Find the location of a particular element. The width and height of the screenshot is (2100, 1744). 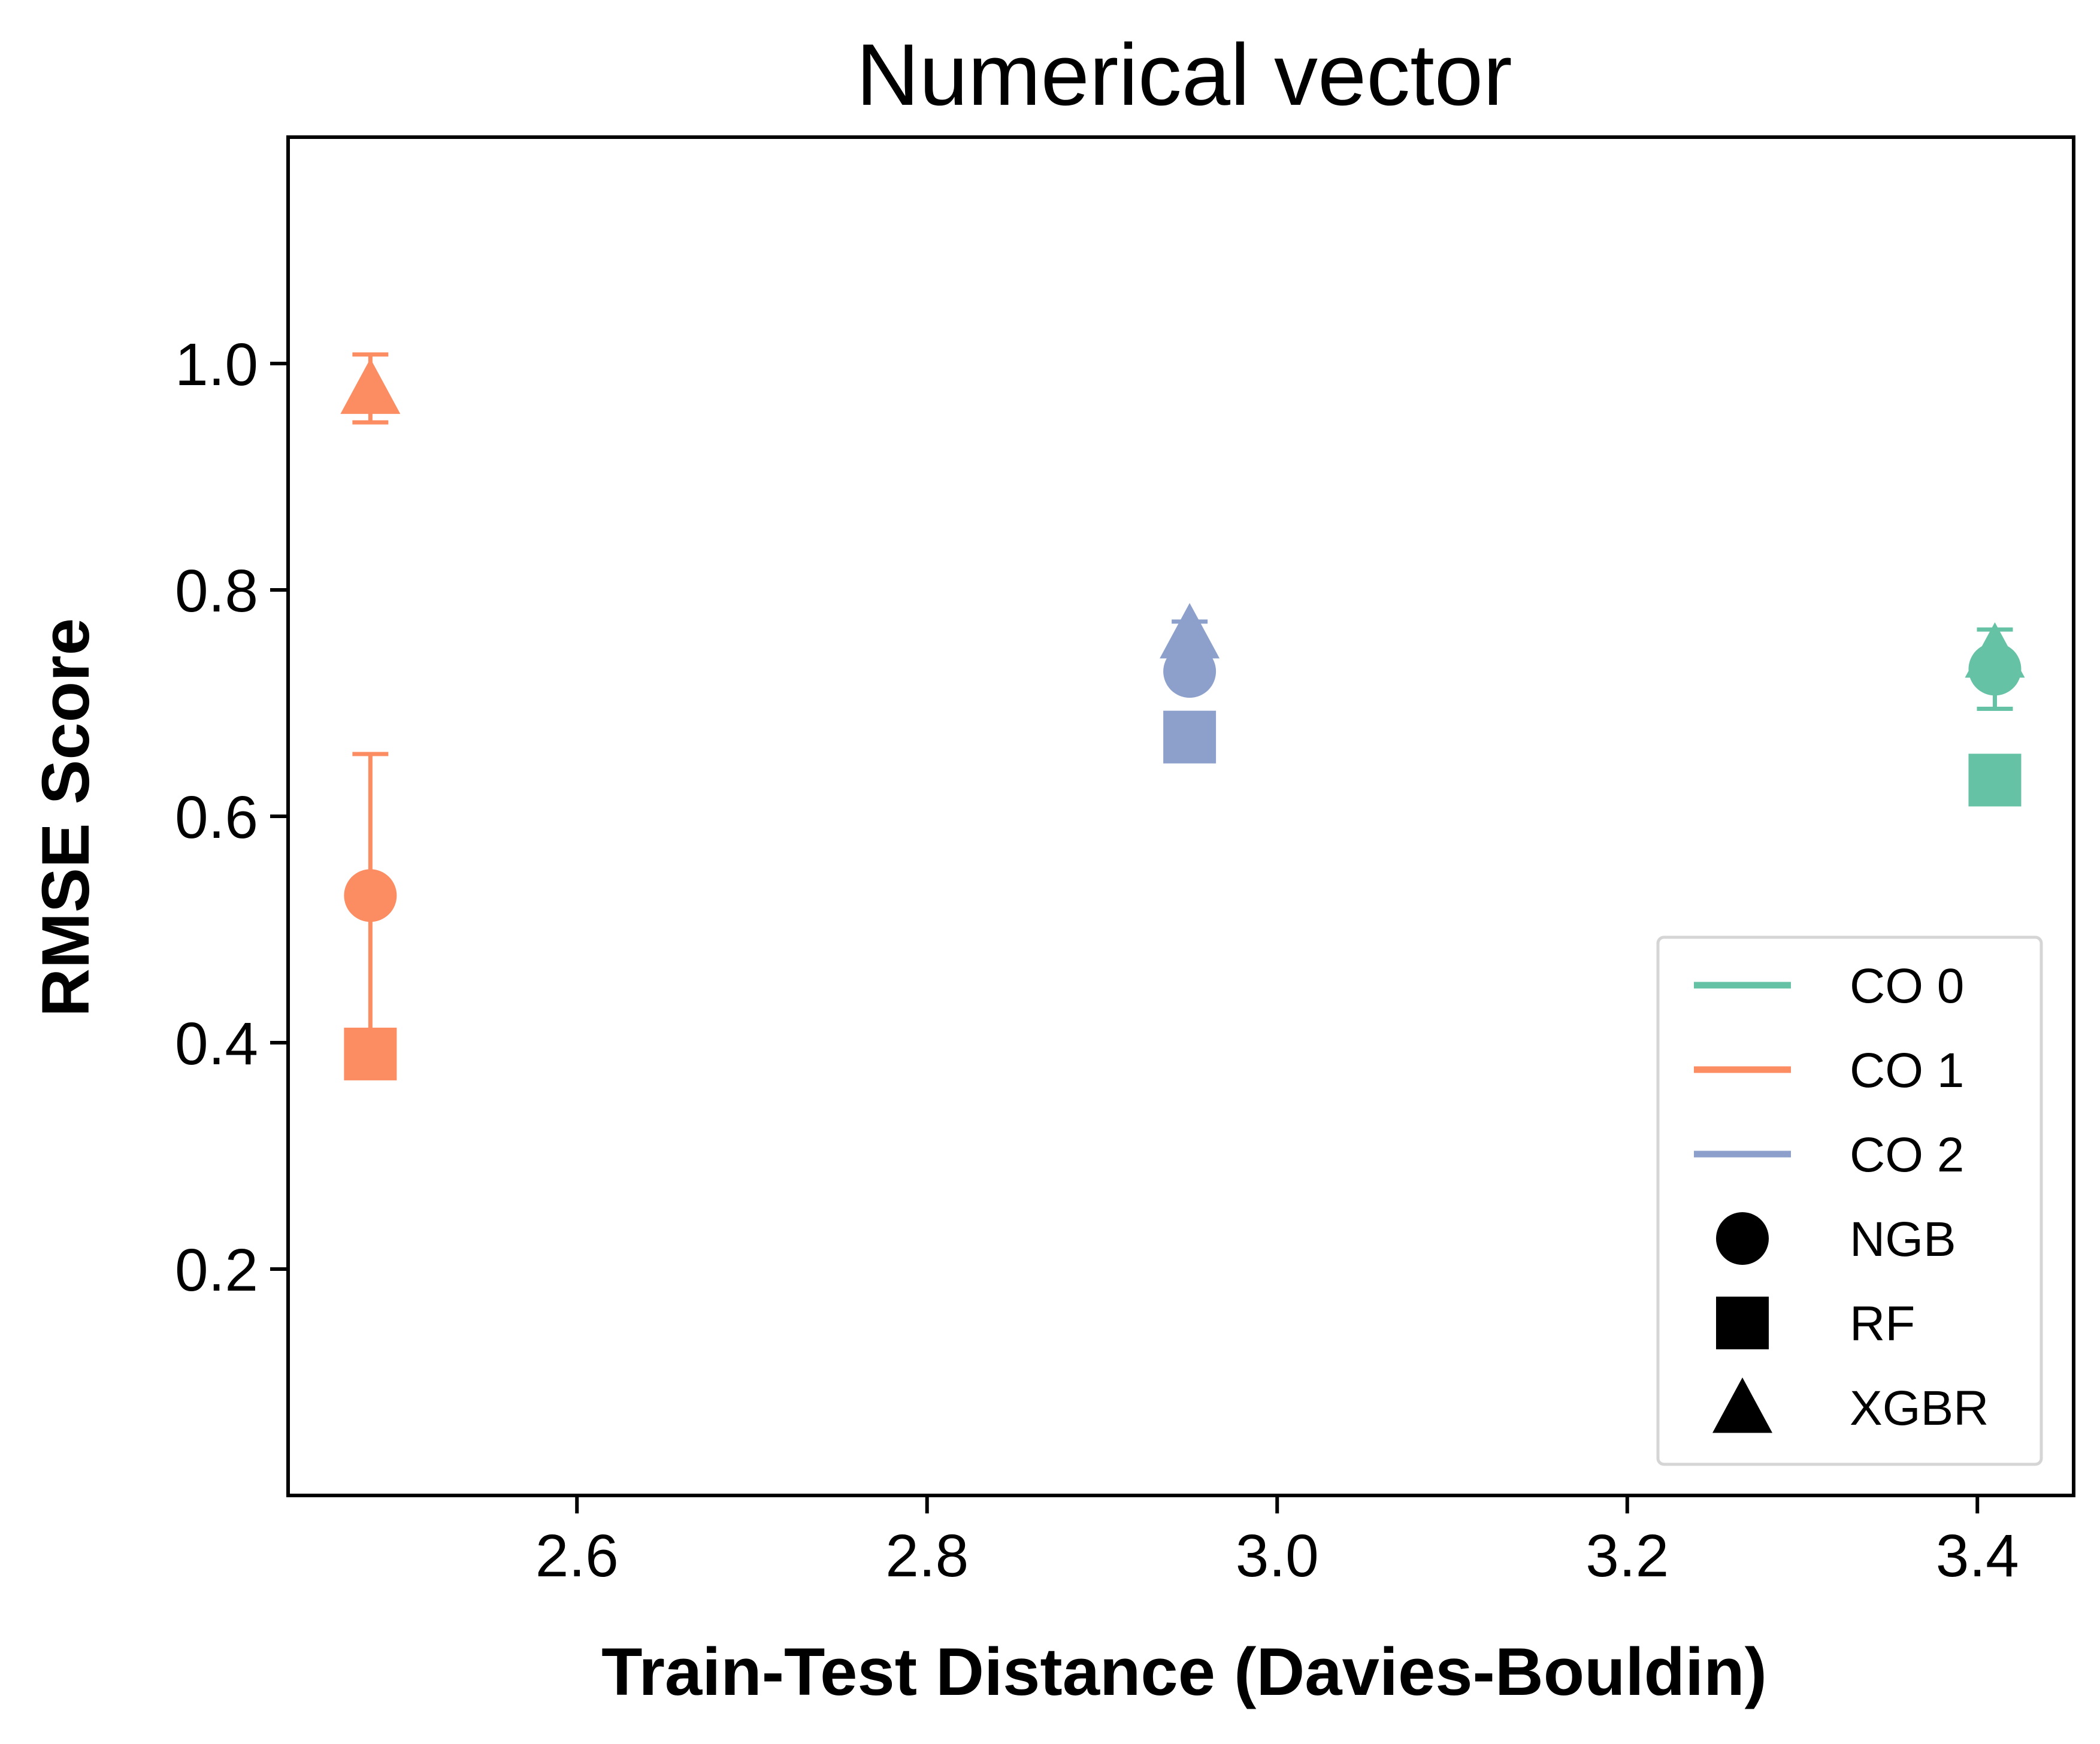

legend-label: NGB is located at coordinates (1903, 1239).